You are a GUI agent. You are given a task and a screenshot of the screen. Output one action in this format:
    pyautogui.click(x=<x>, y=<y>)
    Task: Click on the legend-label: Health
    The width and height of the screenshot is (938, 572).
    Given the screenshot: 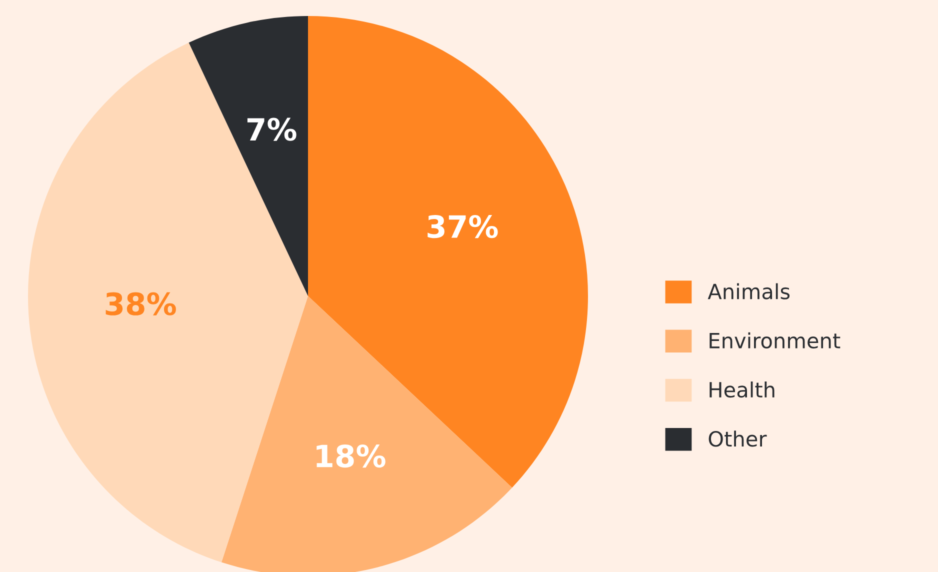 What is the action you would take?
    pyautogui.click(x=742, y=390)
    